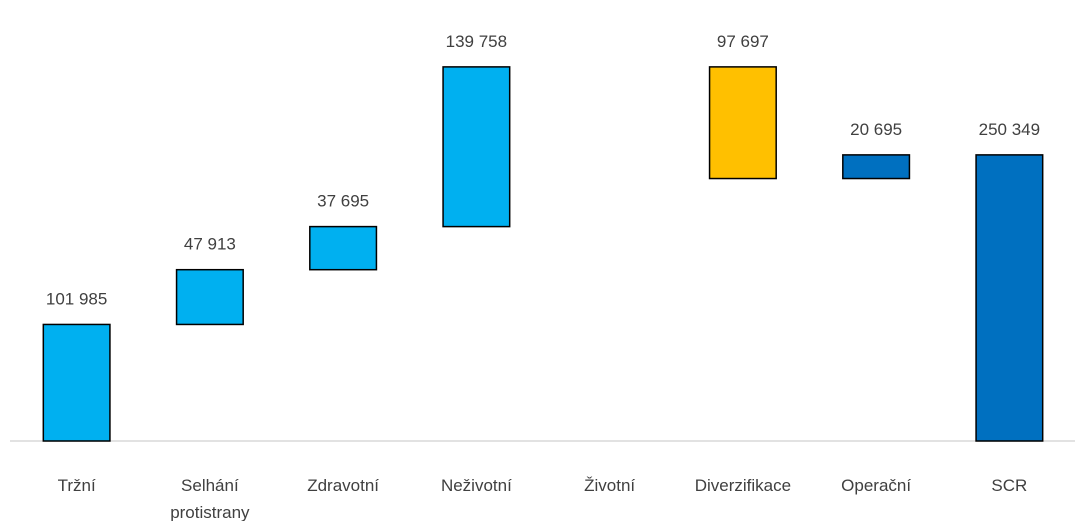  I want to click on data-label: 250 349, so click(1009, 129).